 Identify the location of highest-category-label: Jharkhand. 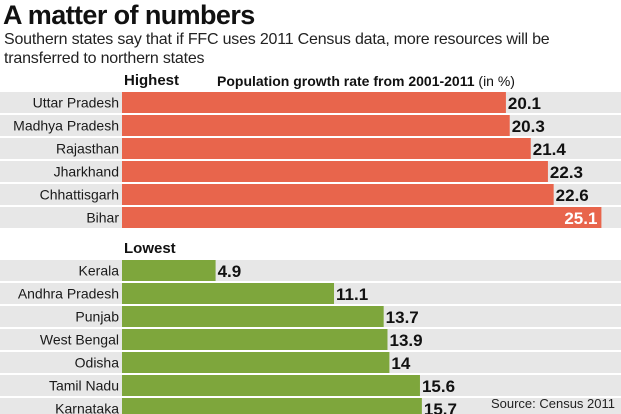
(86, 172).